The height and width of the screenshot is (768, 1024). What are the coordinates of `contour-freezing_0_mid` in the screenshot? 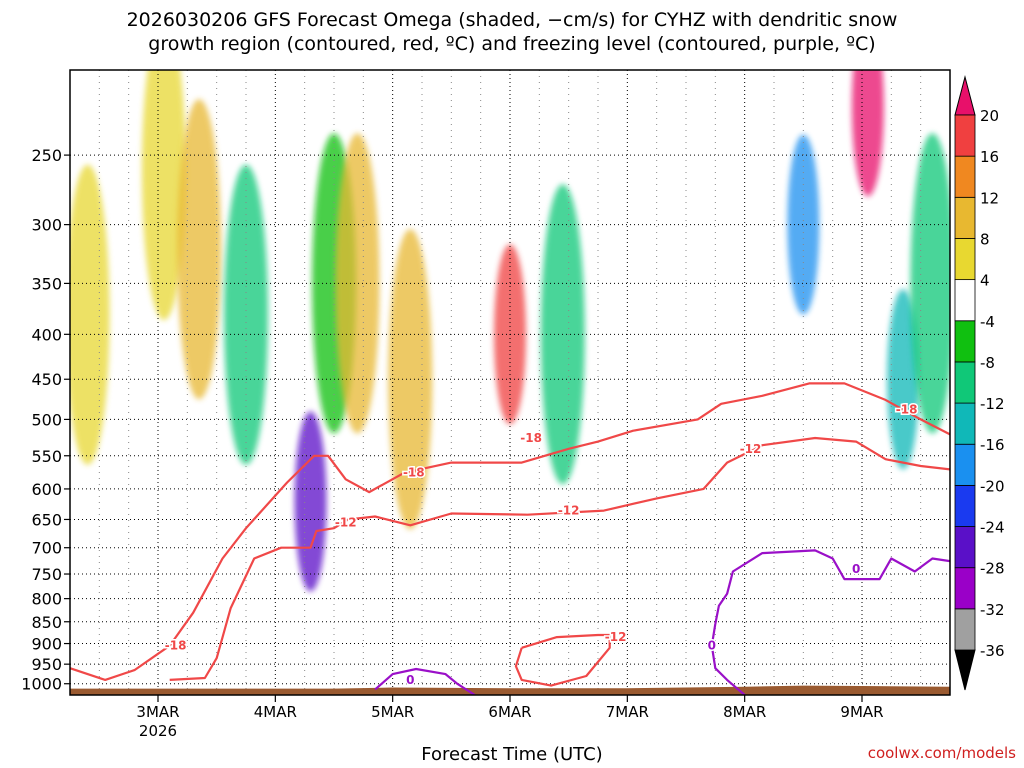 It's located at (425, 681).